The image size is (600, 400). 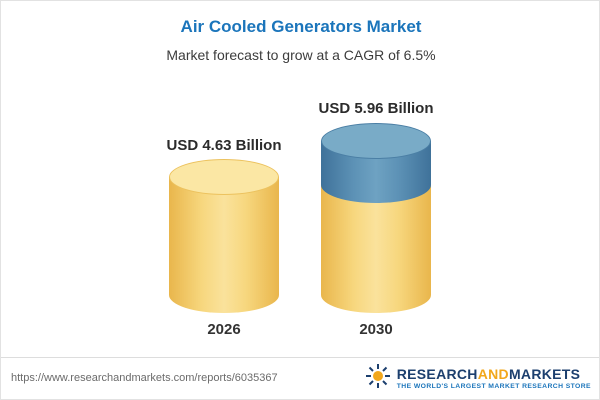 I want to click on brand-name-markets: MARKETS, so click(x=544, y=373).